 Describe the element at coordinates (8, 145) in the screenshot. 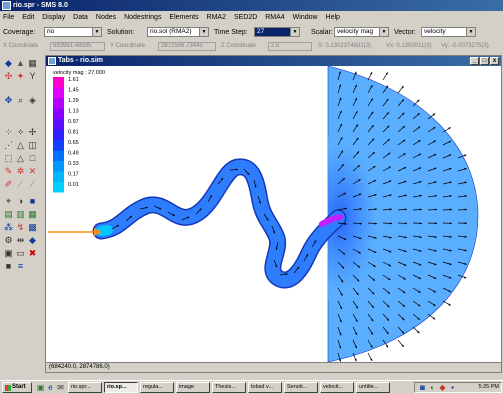

I see `select-elements-icon: ⋰` at that location.